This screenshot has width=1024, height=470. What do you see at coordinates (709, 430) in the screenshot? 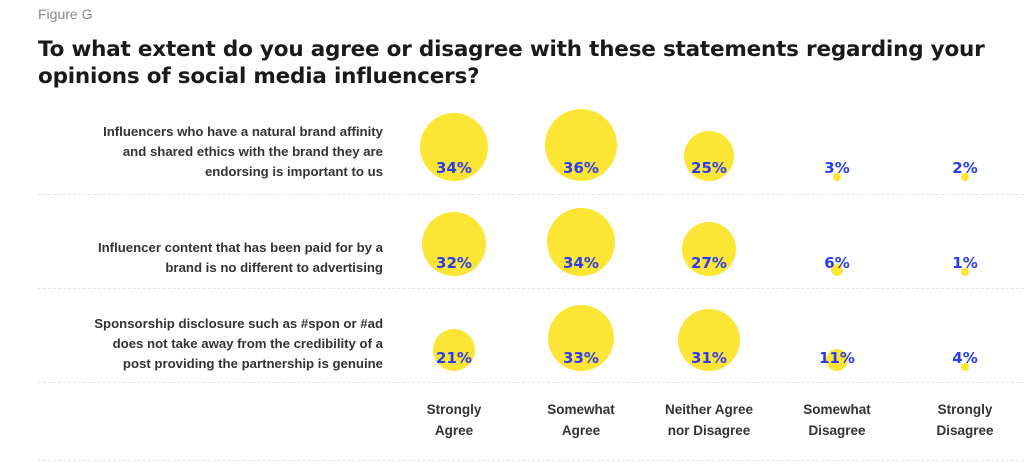
I see `category-label-line: nor Disagree` at bounding box center [709, 430].